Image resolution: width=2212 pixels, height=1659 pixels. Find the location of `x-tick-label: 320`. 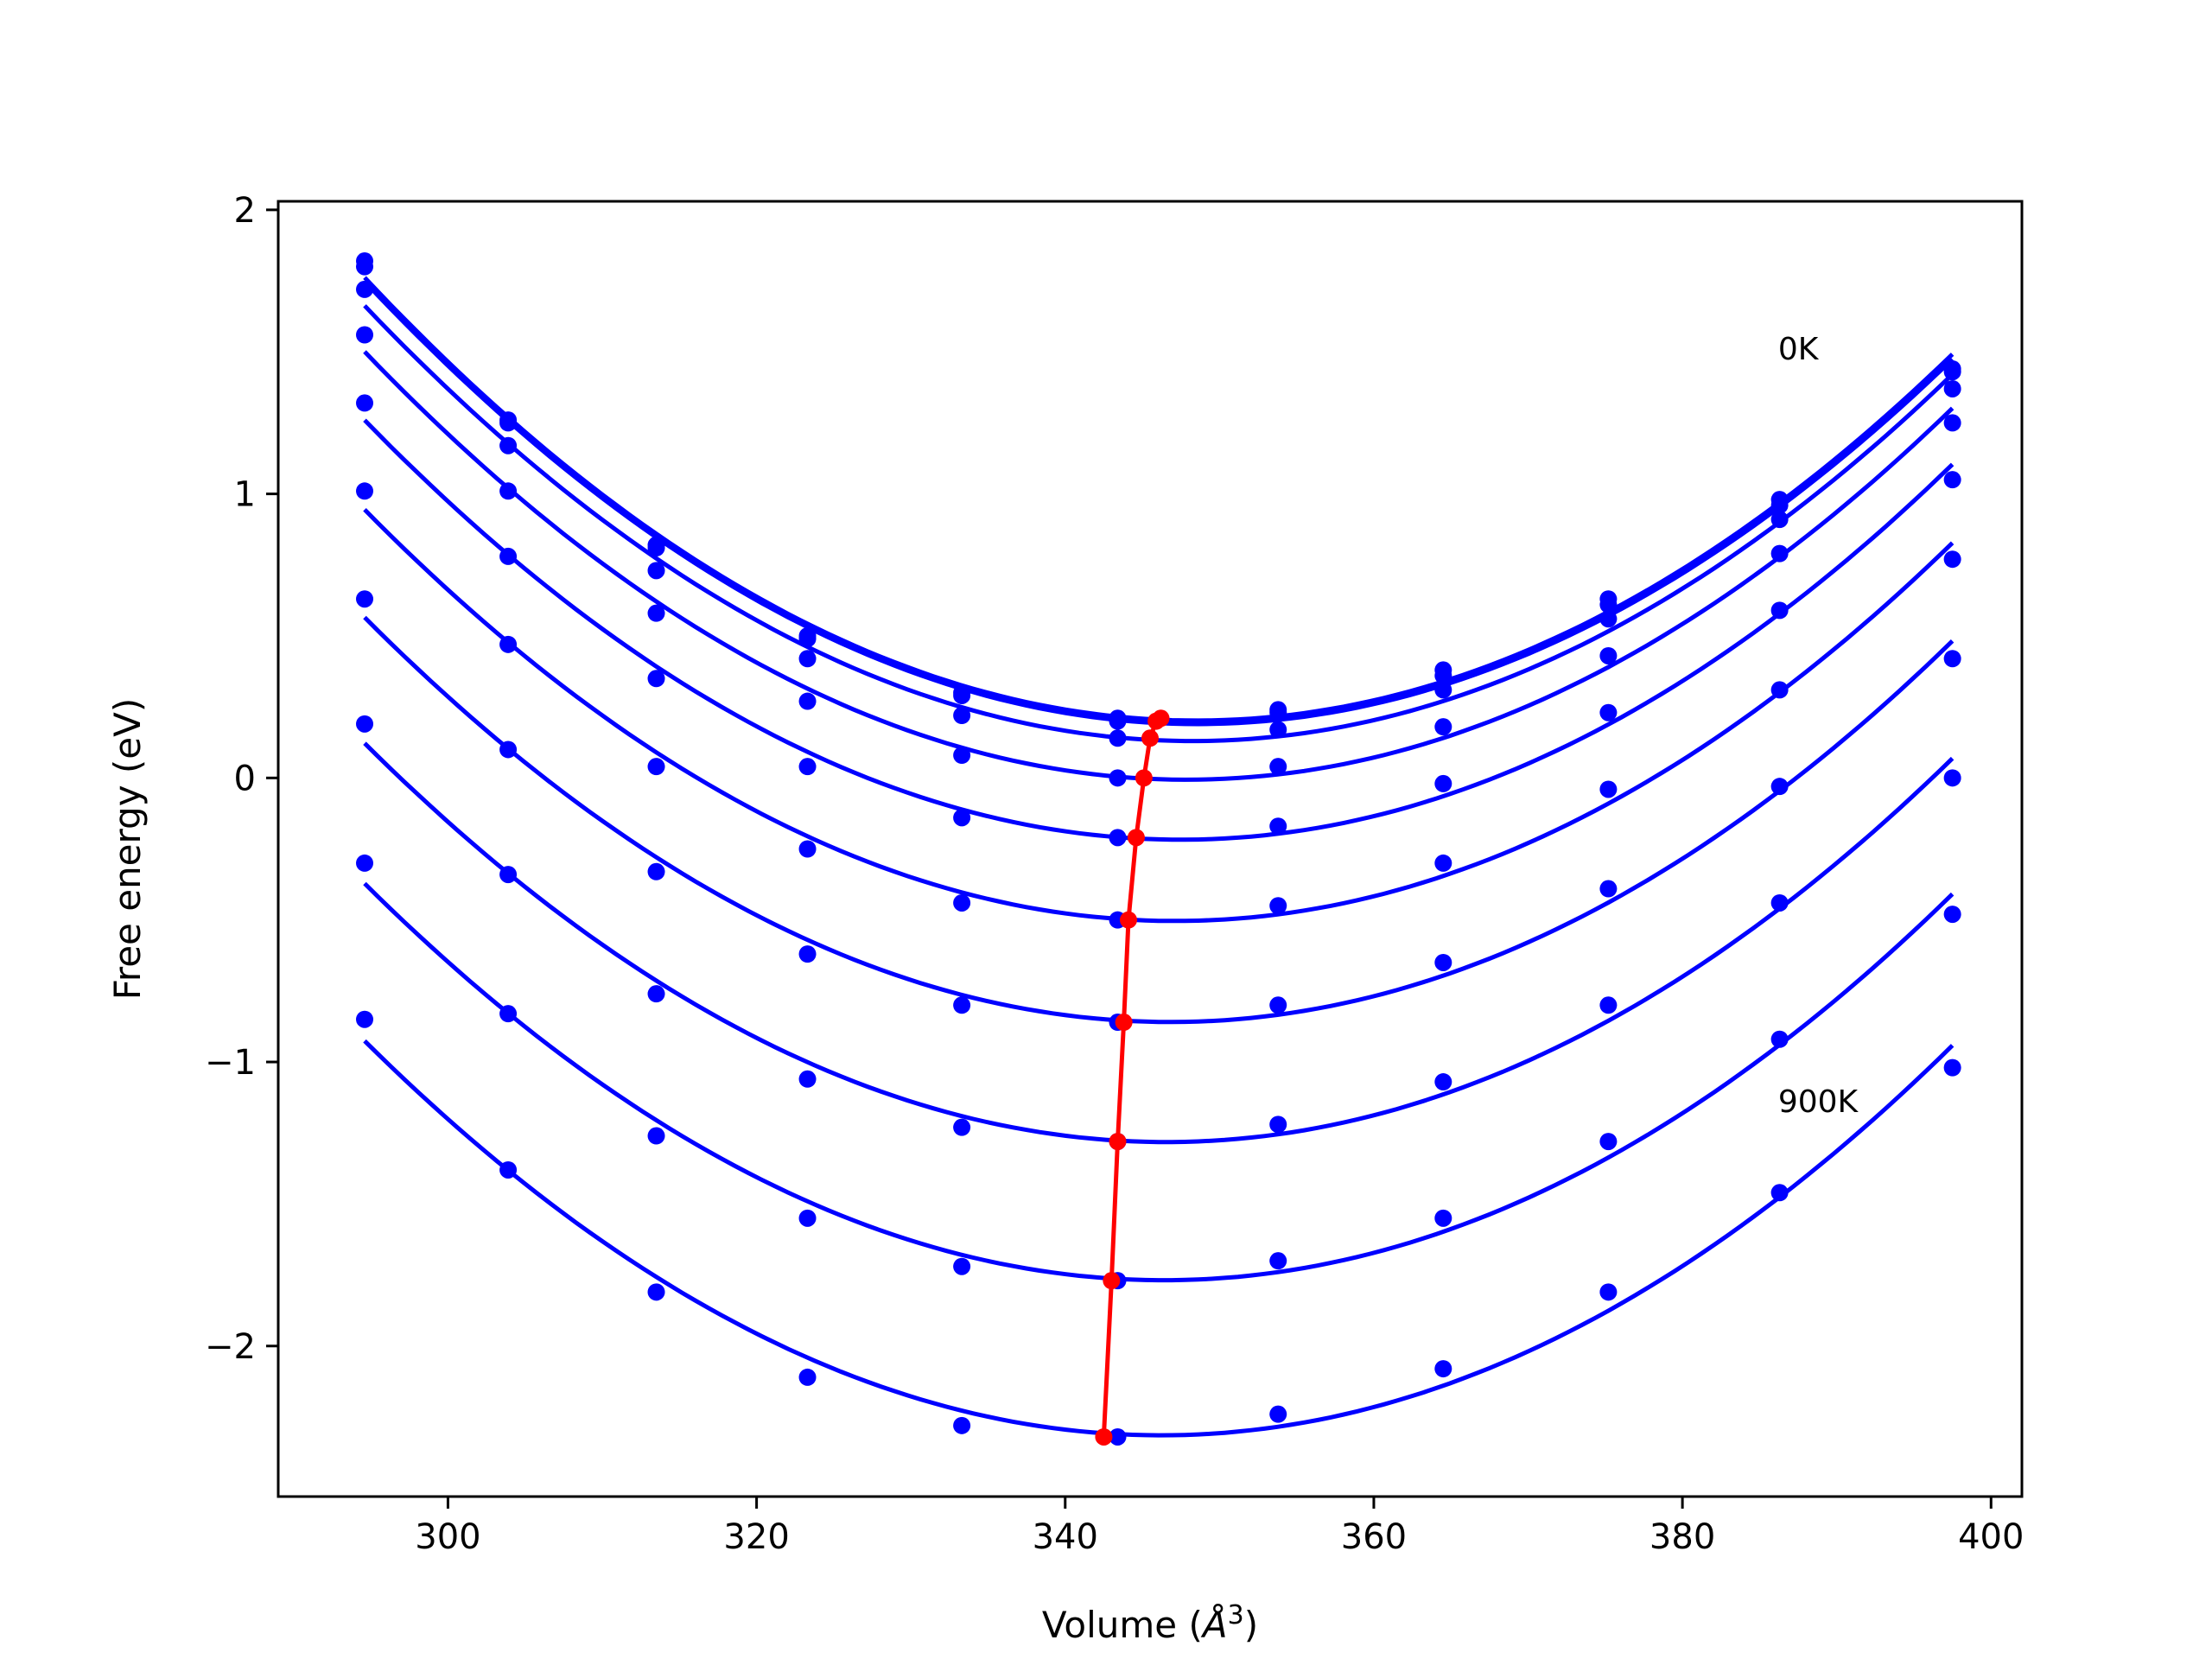

x-tick-label: 320 is located at coordinates (756, 1537).